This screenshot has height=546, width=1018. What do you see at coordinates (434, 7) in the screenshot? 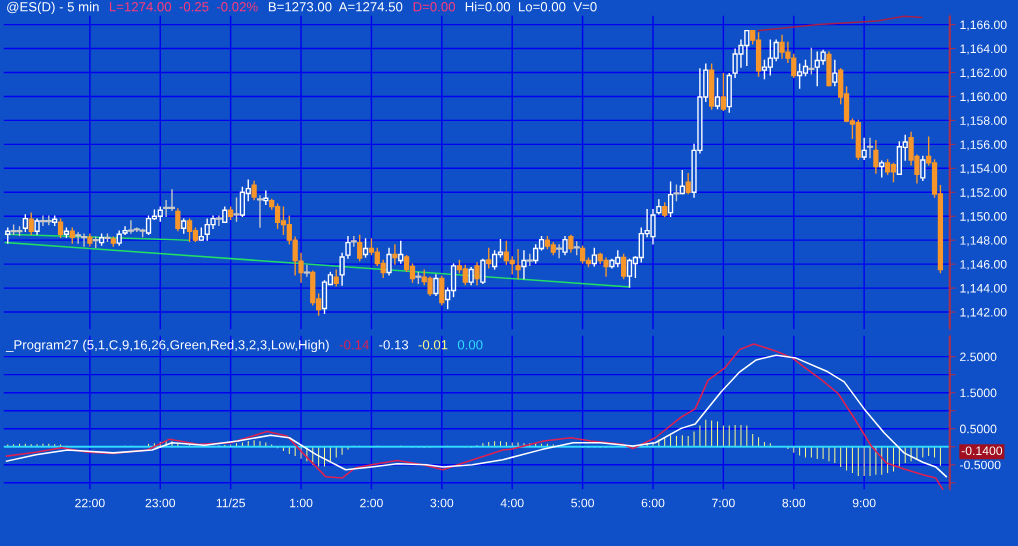
I see `text: D=0.00` at bounding box center [434, 7].